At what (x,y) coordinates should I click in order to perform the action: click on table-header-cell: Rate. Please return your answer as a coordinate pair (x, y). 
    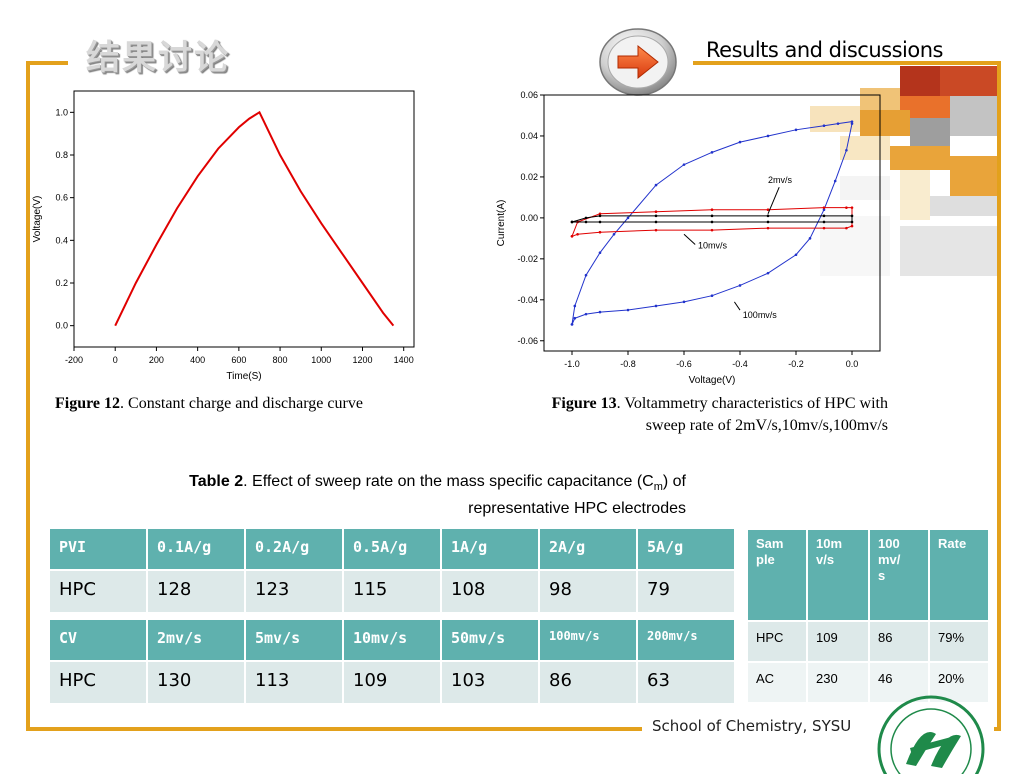
    Looking at the image, I should click on (959, 575).